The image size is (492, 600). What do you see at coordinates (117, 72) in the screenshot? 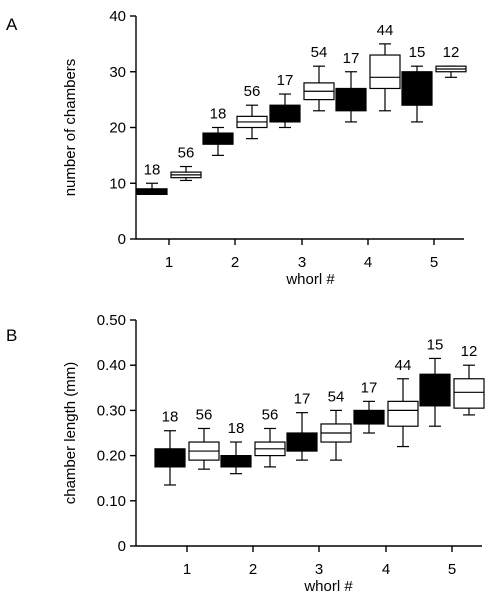
I see `y-tick-label: 30` at bounding box center [117, 72].